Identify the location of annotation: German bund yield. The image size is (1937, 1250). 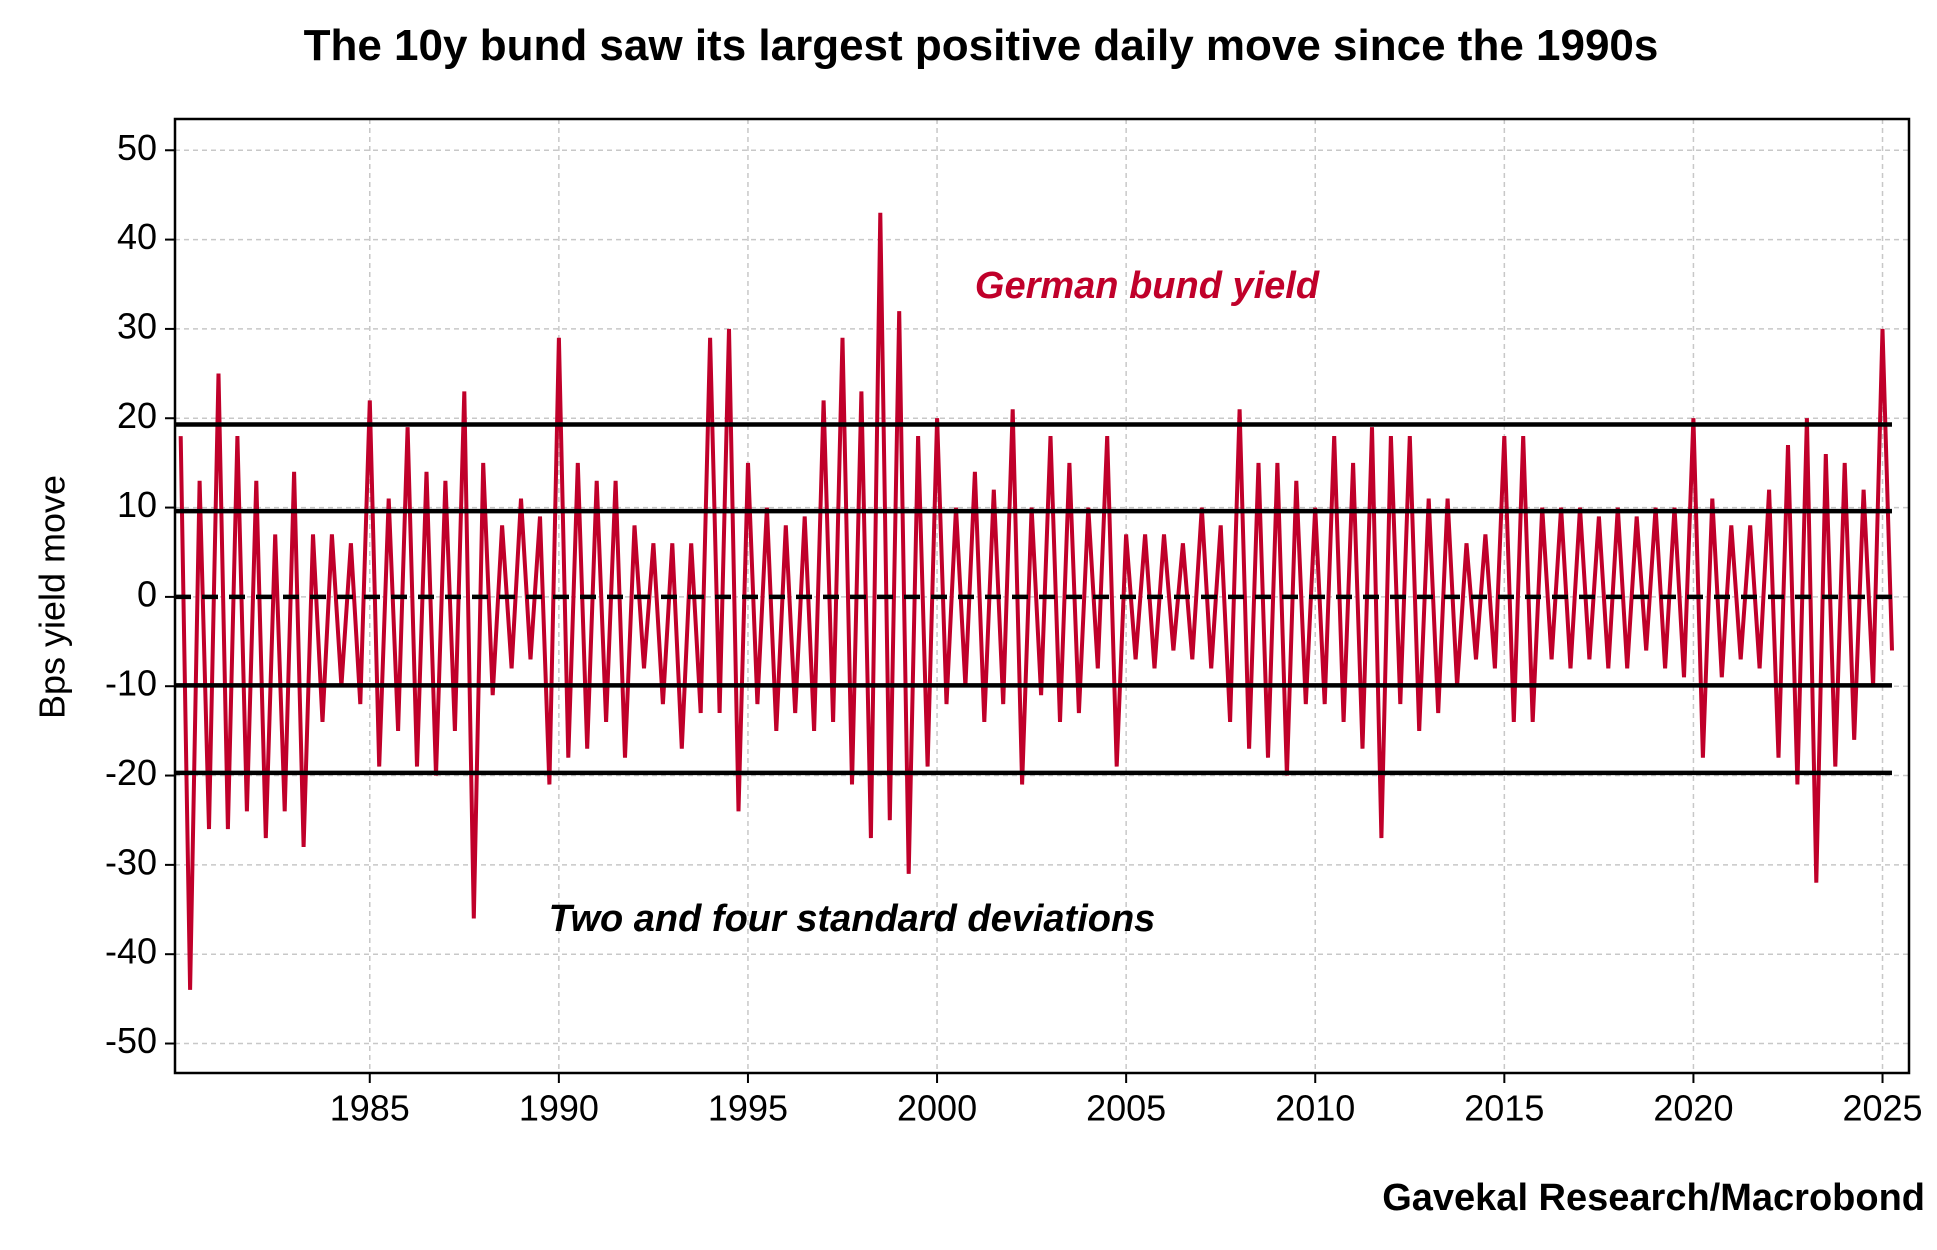
(1147, 286).